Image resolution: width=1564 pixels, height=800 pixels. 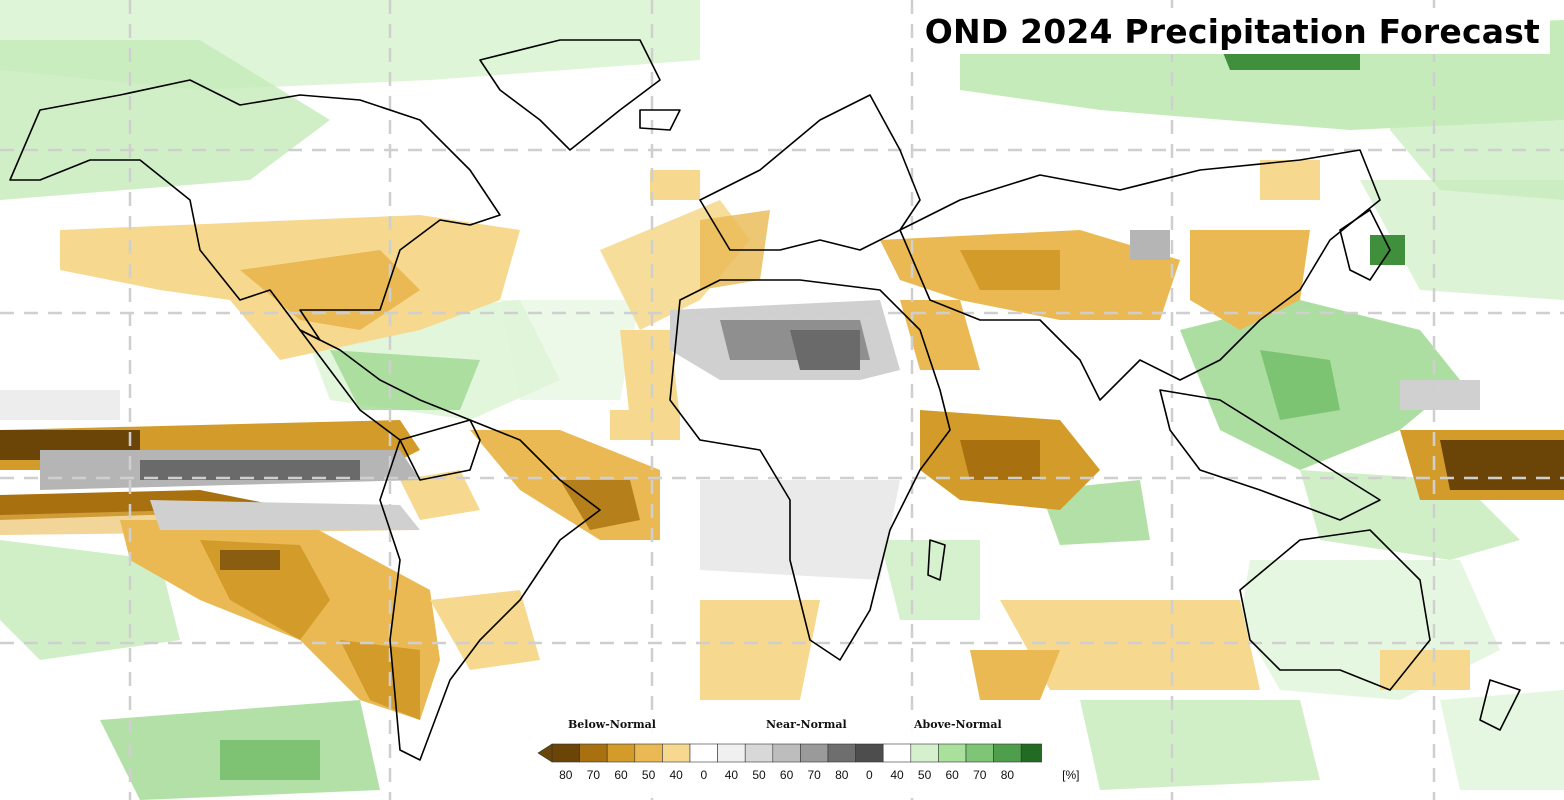 What do you see at coordinates (1270, 455) in the screenshot?
I see `southeast-asia-outline` at bounding box center [1270, 455].